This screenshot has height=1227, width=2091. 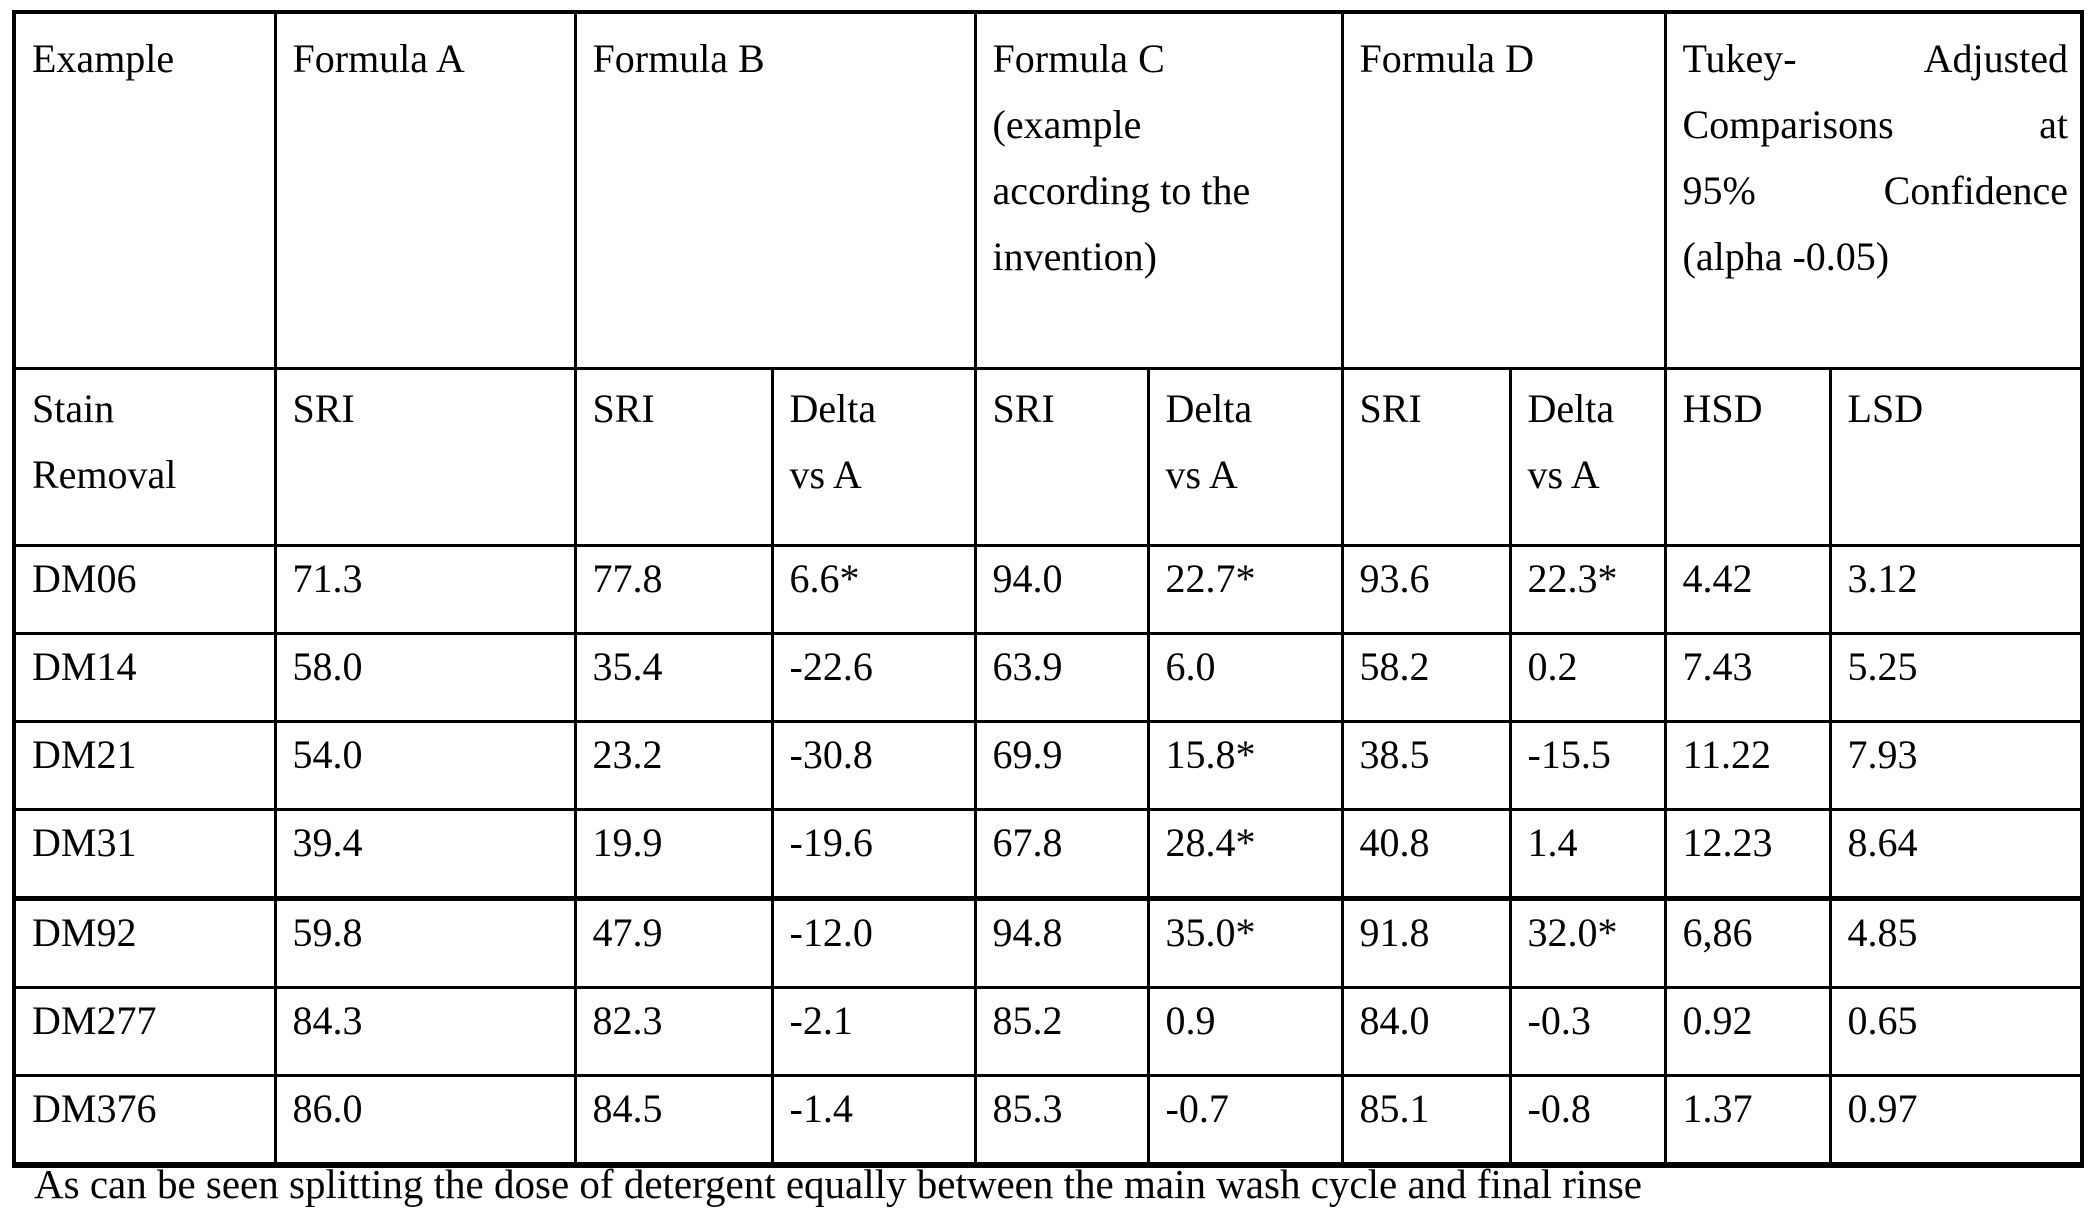 What do you see at coordinates (1956, 854) in the screenshot?
I see `cell-lsd: 8.64` at bounding box center [1956, 854].